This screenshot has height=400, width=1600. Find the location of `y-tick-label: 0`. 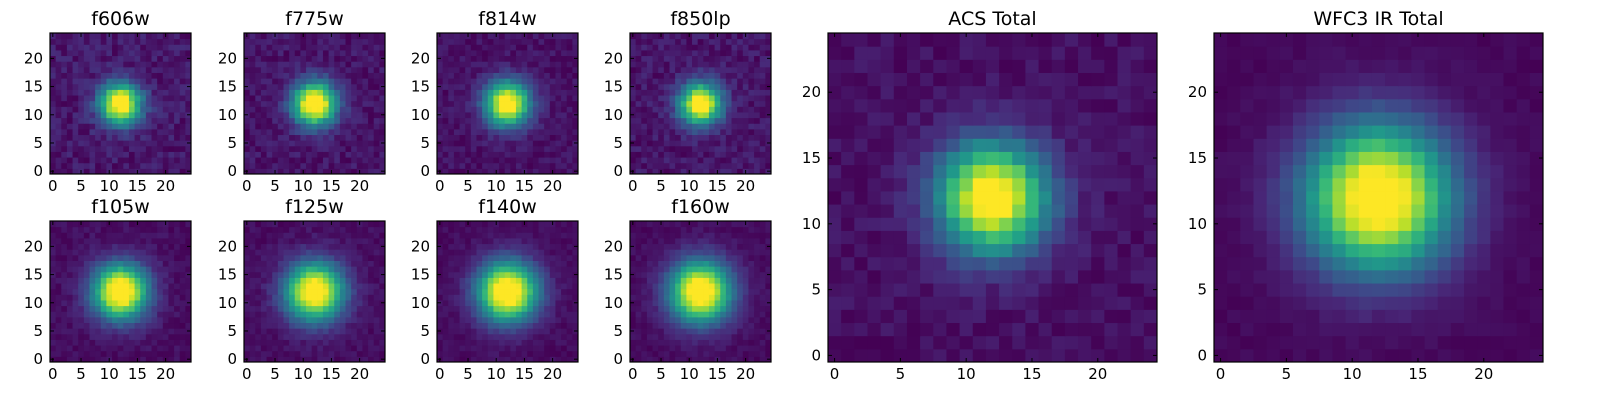

y-tick-label: 0 is located at coordinates (425, 359).